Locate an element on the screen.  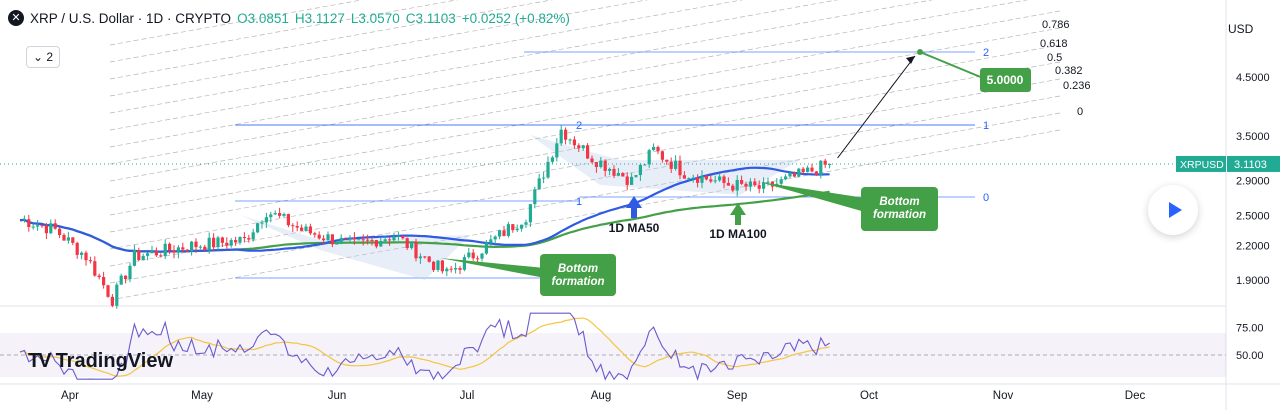
tradingview-mark-icon: TV is located at coordinates (40, 361).